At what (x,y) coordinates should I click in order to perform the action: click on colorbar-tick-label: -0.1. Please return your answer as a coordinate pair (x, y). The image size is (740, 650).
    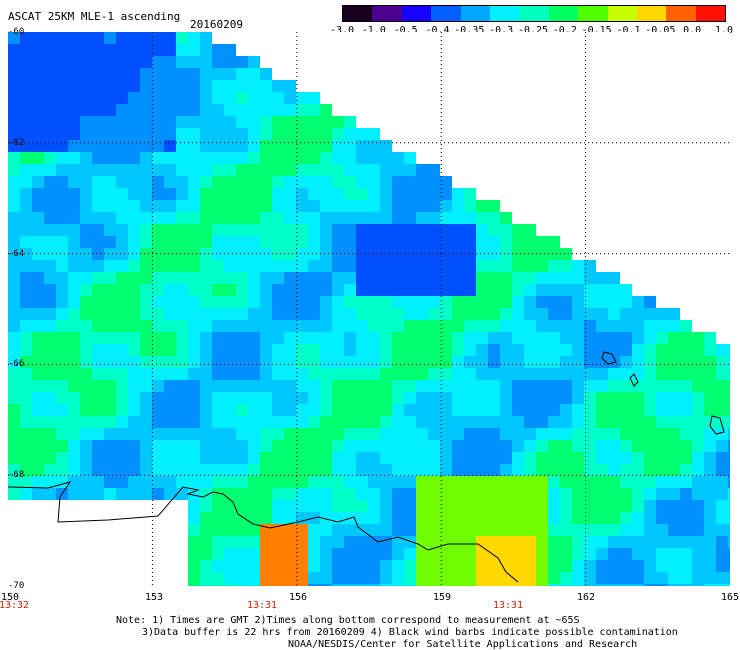
    Looking at the image, I should click on (628, 30).